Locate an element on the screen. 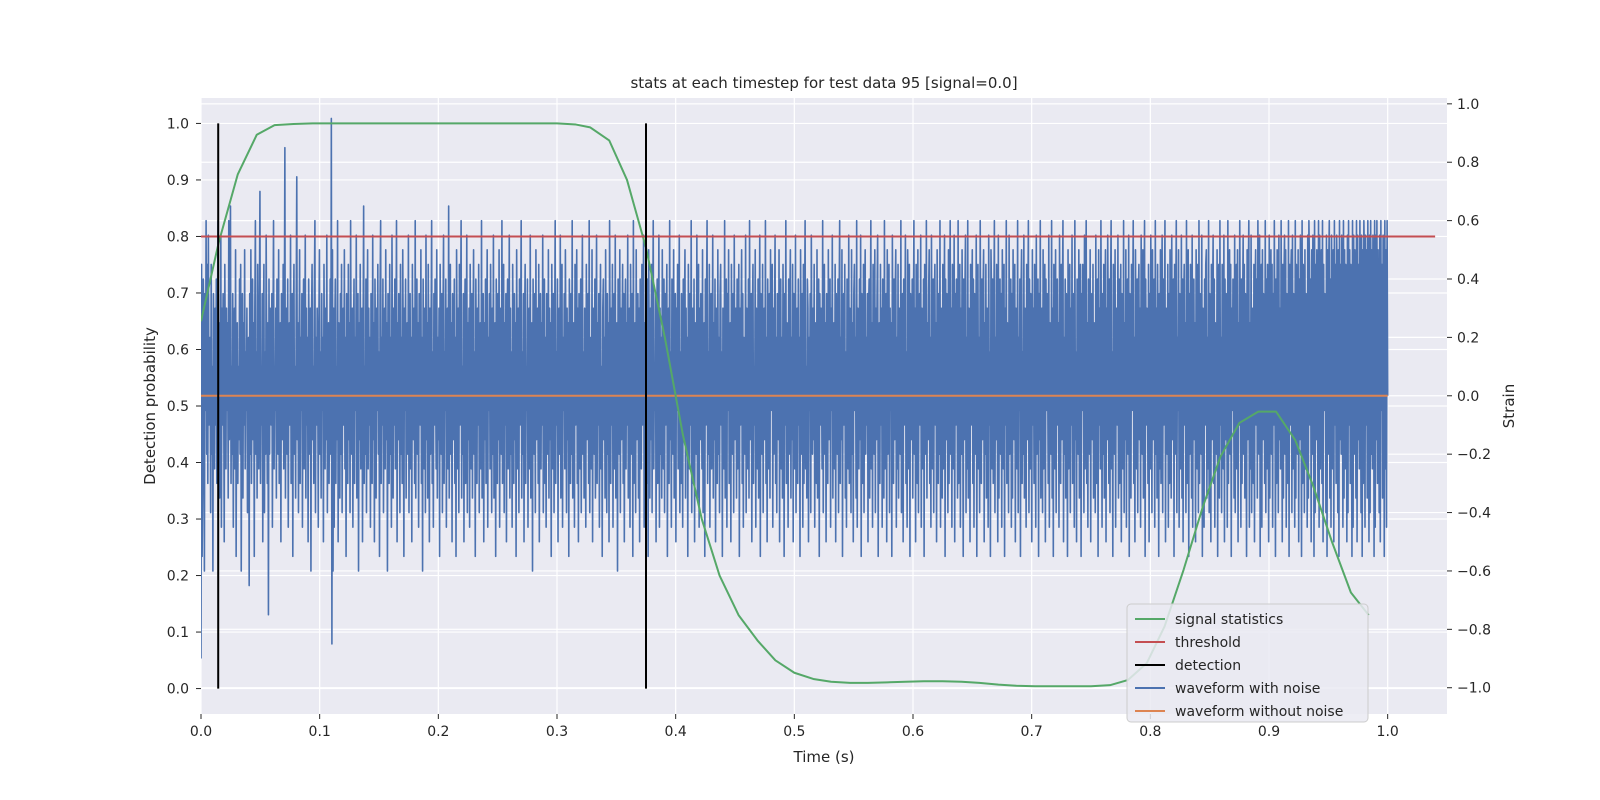 This screenshot has height=800, width=1600. x-axis-title: Time (s) is located at coordinates (824, 757).